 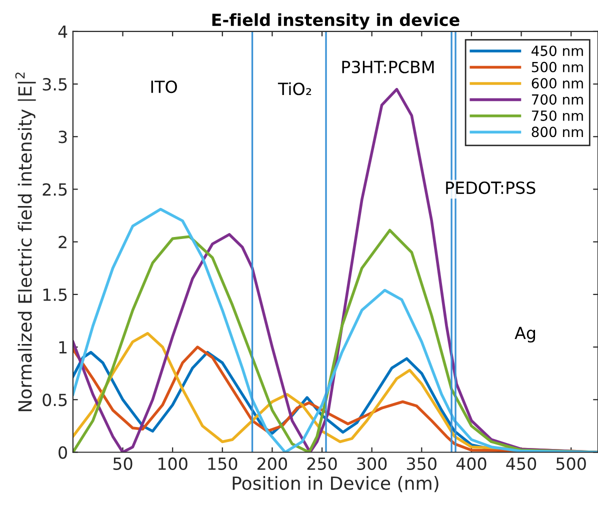 What do you see at coordinates (372, 463) in the screenshot?
I see `x-tick-label: 300` at bounding box center [372, 463].